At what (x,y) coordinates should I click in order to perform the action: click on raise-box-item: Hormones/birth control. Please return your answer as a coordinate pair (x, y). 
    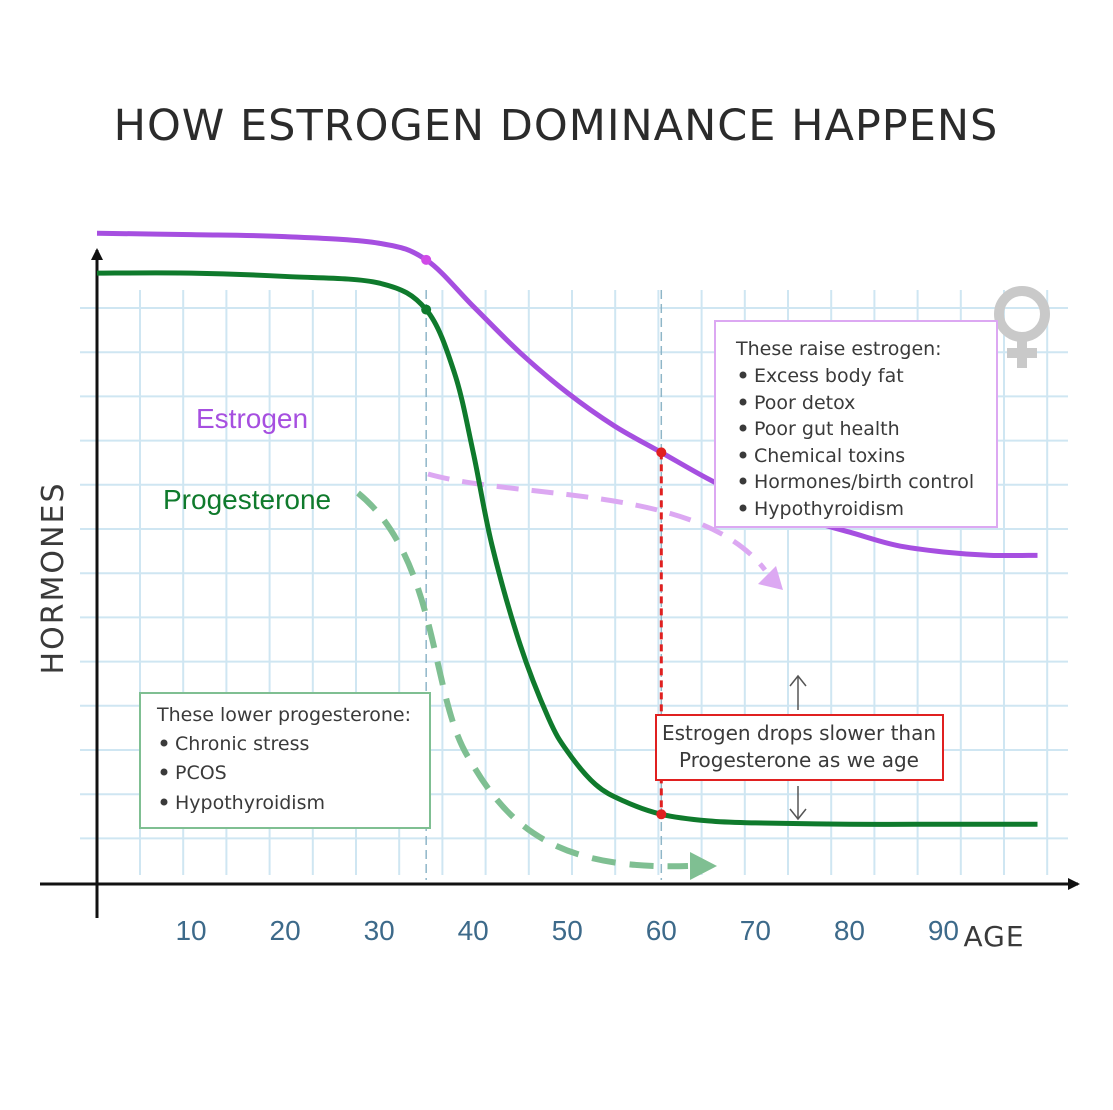
    Looking at the image, I should click on (864, 482).